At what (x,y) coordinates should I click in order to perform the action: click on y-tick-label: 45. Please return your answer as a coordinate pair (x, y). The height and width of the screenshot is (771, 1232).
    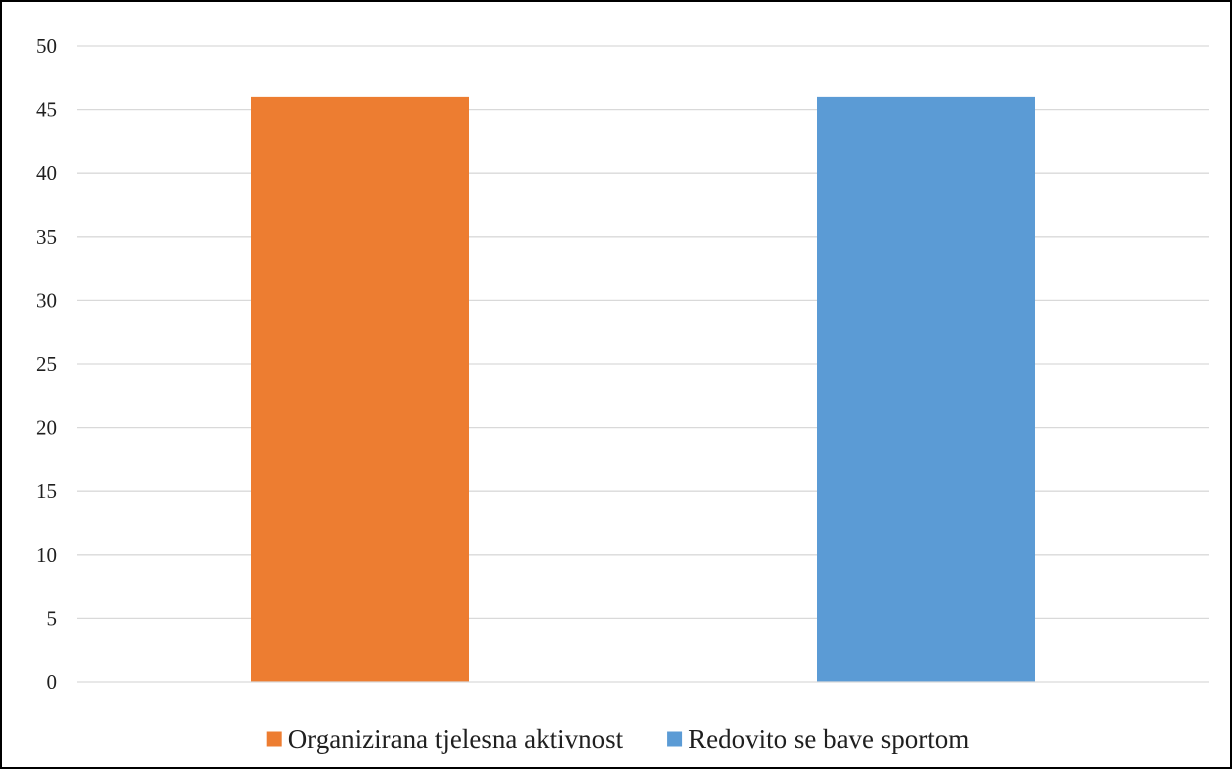
    Looking at the image, I should click on (46, 110).